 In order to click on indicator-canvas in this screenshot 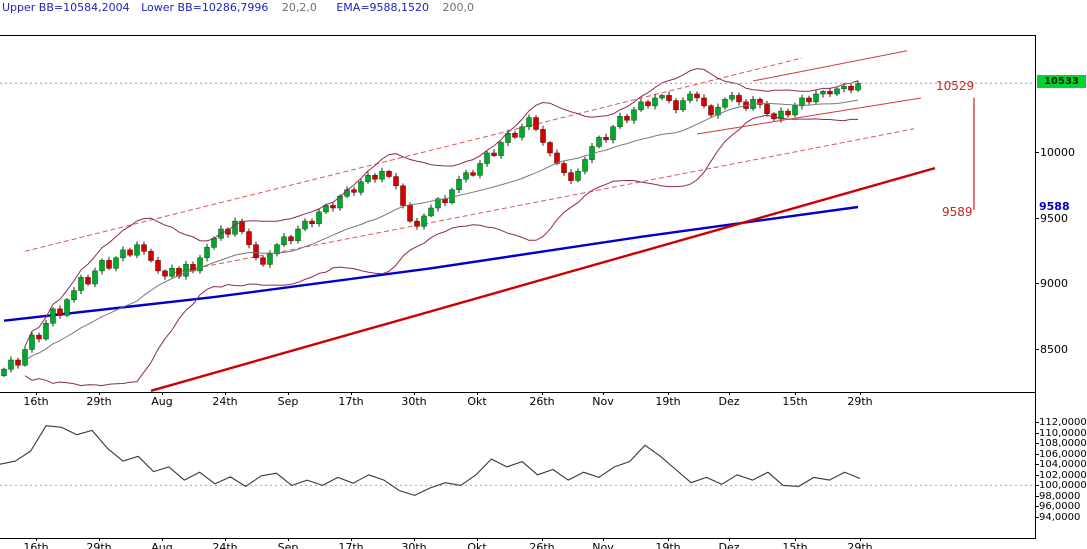, I will do `click(518, 460)`.